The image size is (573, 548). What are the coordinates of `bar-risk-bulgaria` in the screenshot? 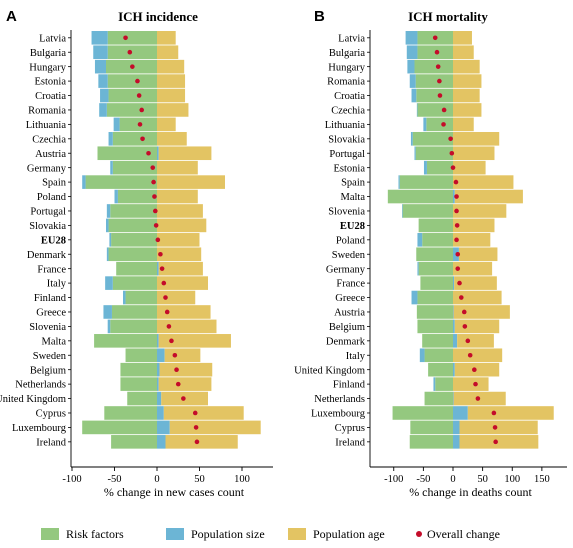 It's located at (132, 52).